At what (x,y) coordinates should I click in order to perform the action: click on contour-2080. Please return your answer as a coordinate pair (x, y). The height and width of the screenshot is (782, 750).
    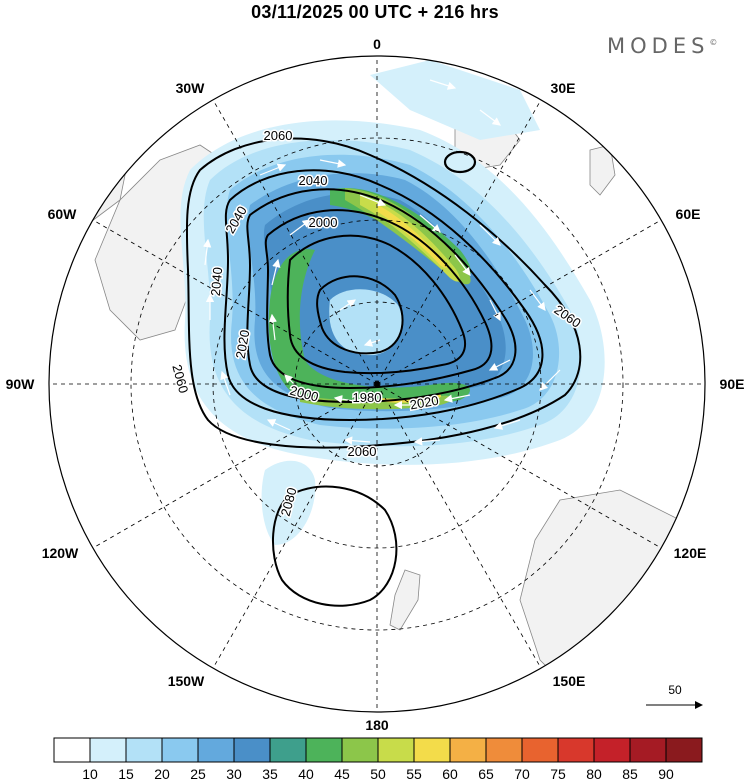
    Looking at the image, I should click on (335, 546).